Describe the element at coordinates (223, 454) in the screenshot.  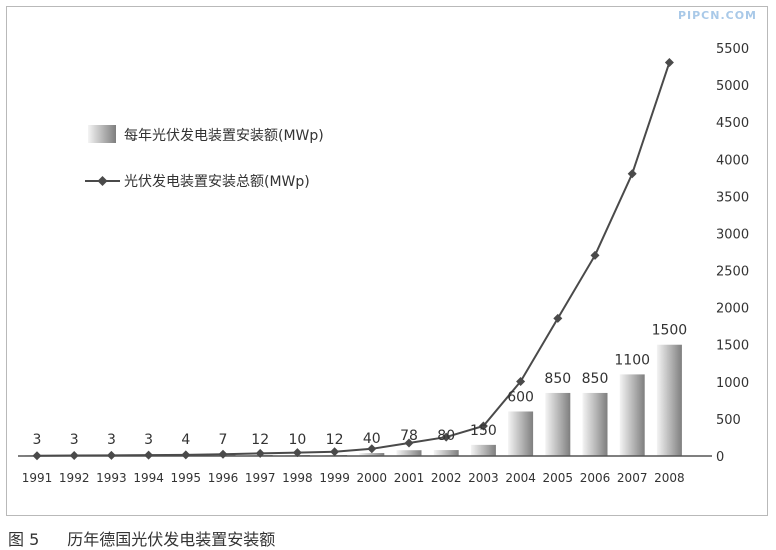
I see `cumulative-point-1996` at that location.